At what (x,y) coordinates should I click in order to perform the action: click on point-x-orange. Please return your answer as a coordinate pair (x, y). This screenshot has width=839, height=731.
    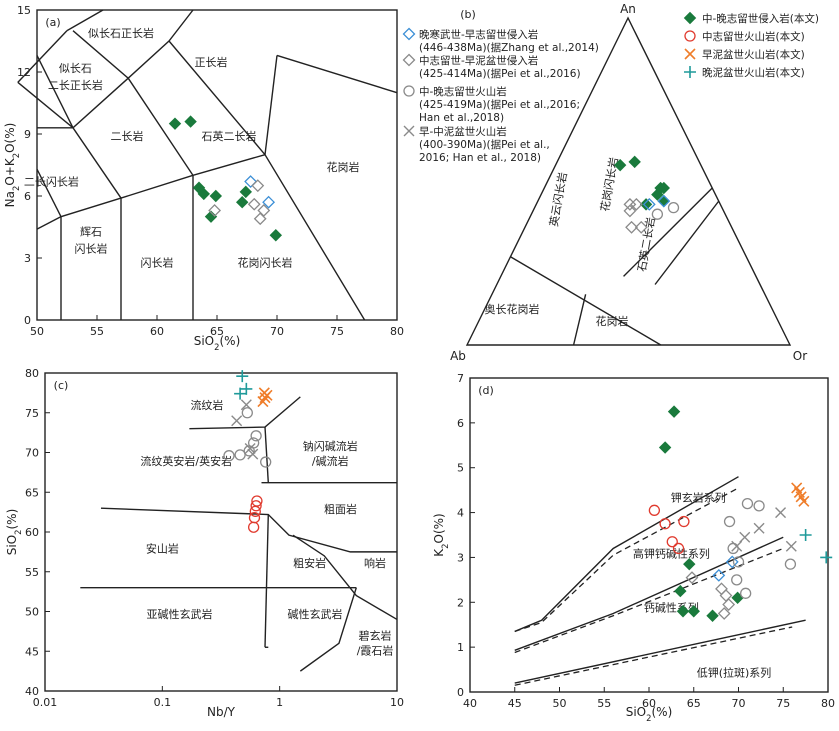
    Looking at the image, I should click on (690, 54).